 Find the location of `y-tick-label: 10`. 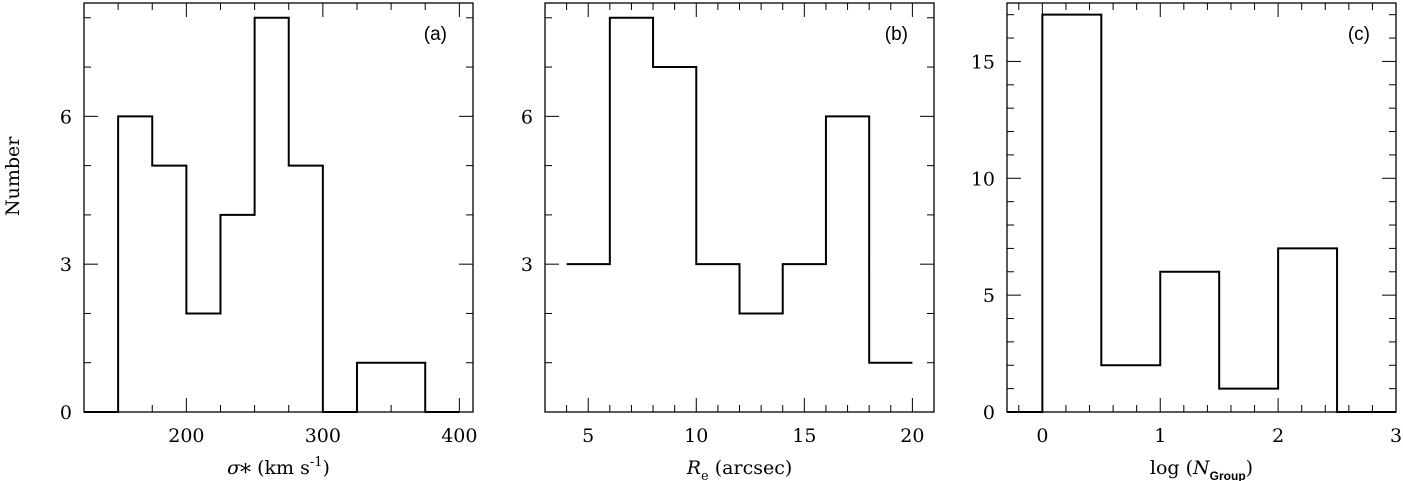

y-tick-label: 10 is located at coordinates (983, 179).